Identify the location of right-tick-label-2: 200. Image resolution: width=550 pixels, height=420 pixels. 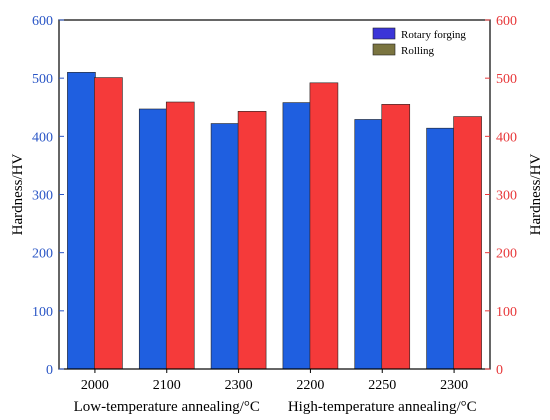
(506, 254).